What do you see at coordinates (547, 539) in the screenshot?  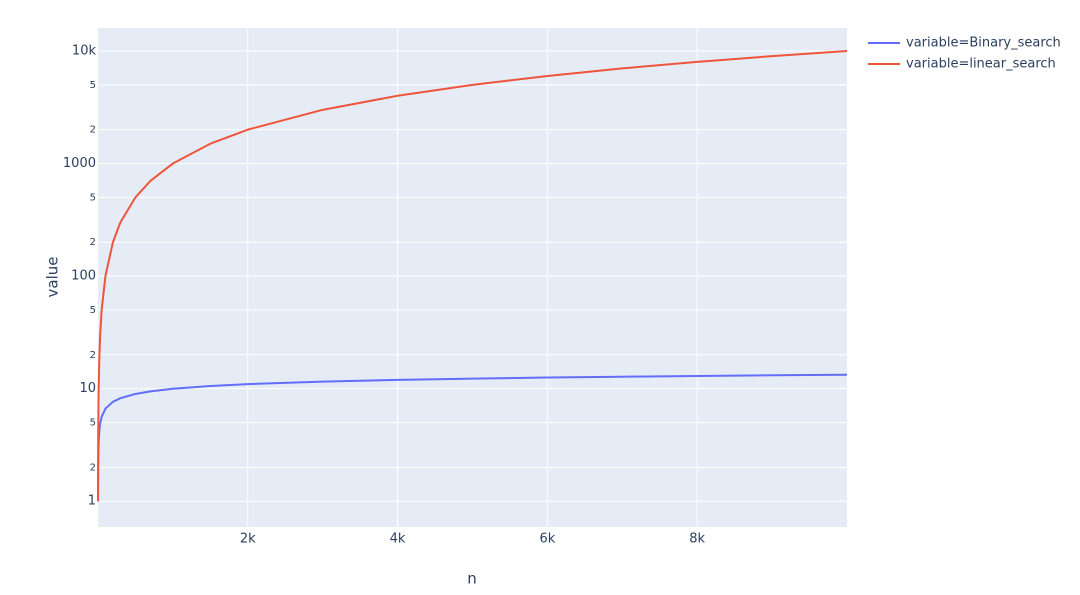 I see `x-tick-label: 6k` at bounding box center [547, 539].